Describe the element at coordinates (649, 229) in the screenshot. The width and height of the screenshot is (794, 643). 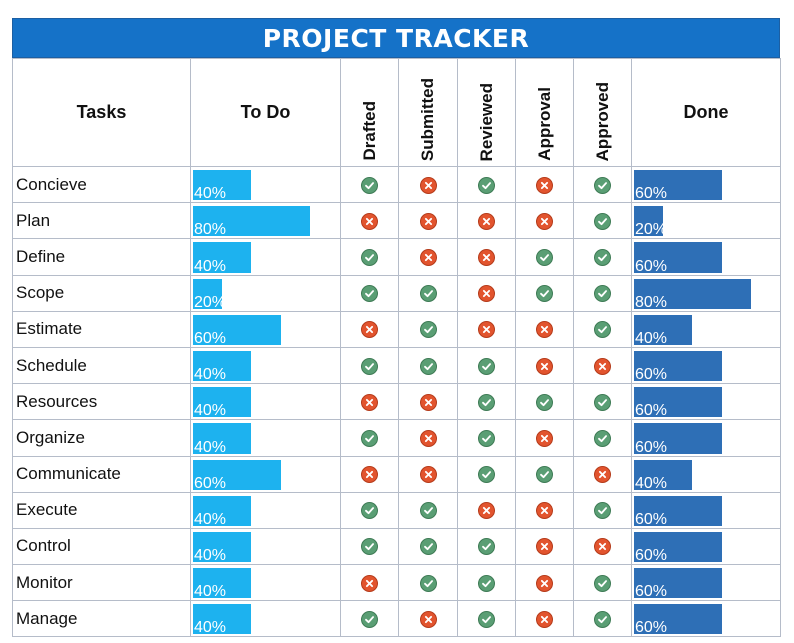
I see `done-percent-label: 20%` at that location.